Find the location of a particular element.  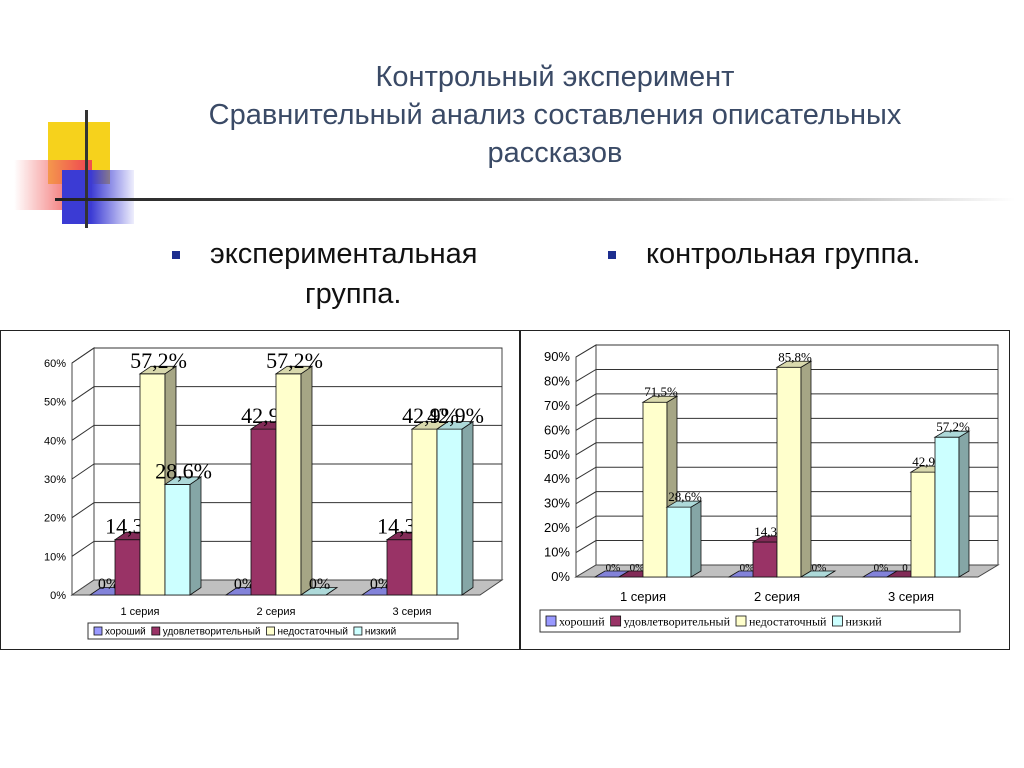

y-tick-label: 20% is located at coordinates (55, 519).